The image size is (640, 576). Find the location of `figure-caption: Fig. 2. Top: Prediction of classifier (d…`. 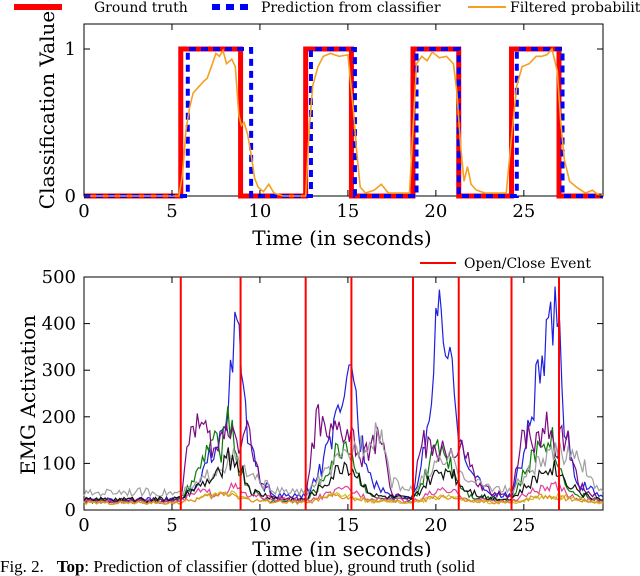

figure-caption: Fig. 2. Top: Prediction of classifier (d… is located at coordinates (320, 566).